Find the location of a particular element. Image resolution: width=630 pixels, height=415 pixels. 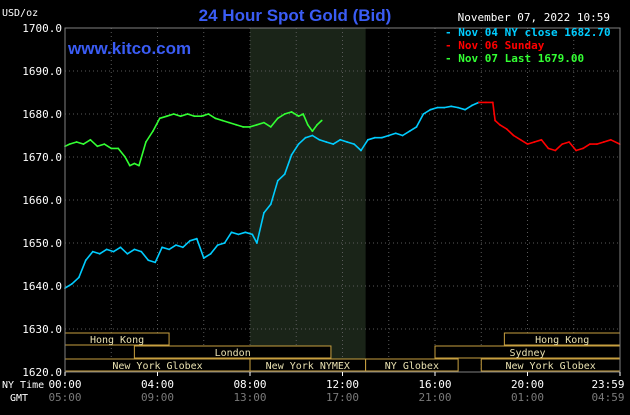

y-tick-label: 1650.0 is located at coordinates (42, 243).